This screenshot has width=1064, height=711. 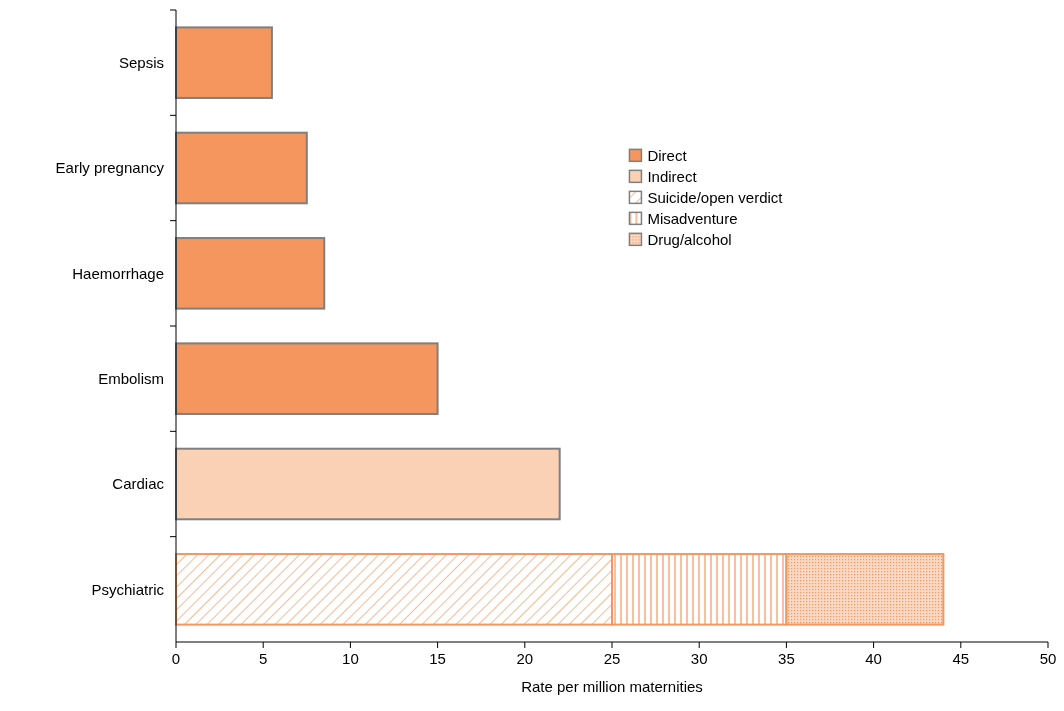 I want to click on x-tick-label: 40, so click(x=873, y=658).